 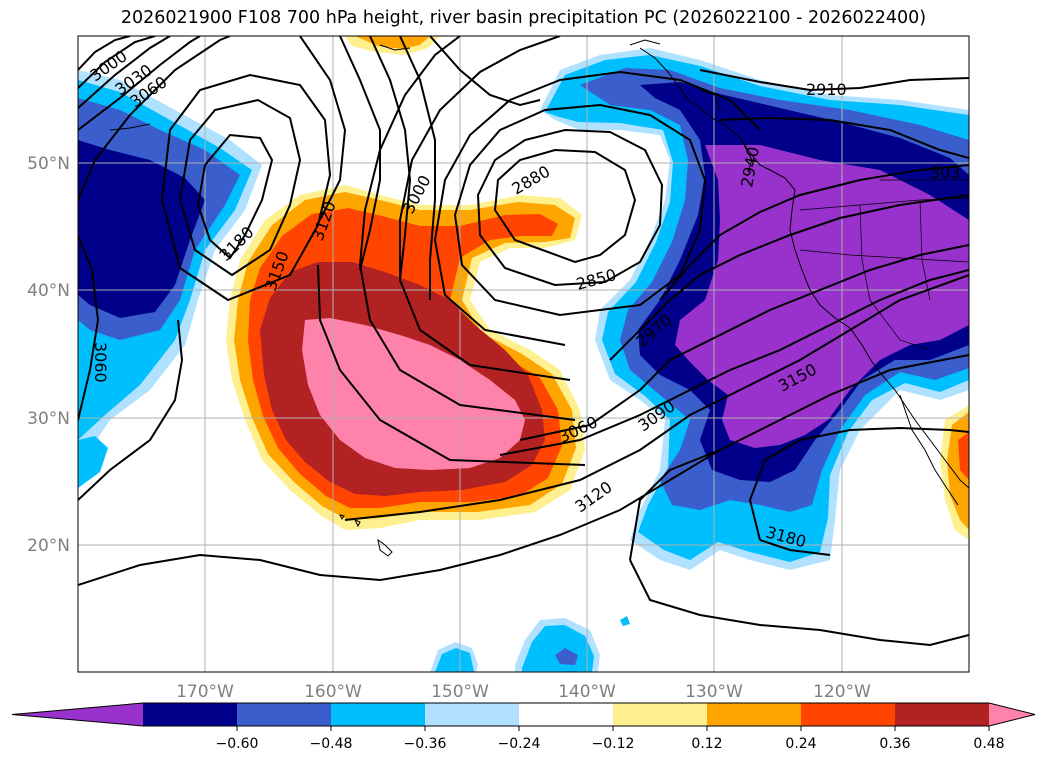 What do you see at coordinates (48, 164) in the screenshot?
I see `lat-tick-label: 50°N` at bounding box center [48, 164].